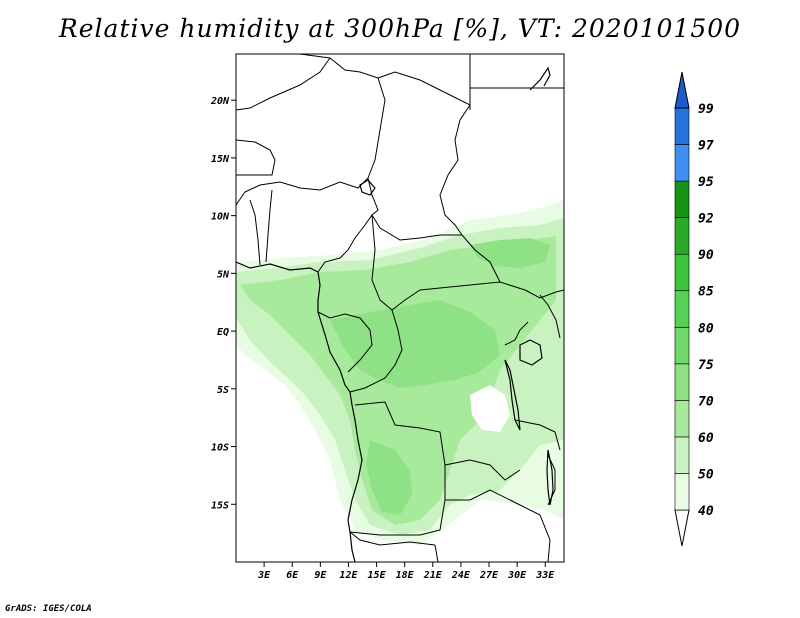  Describe the element at coordinates (516, 98) in the screenshot. I see `border-egypt-sudan` at that location.